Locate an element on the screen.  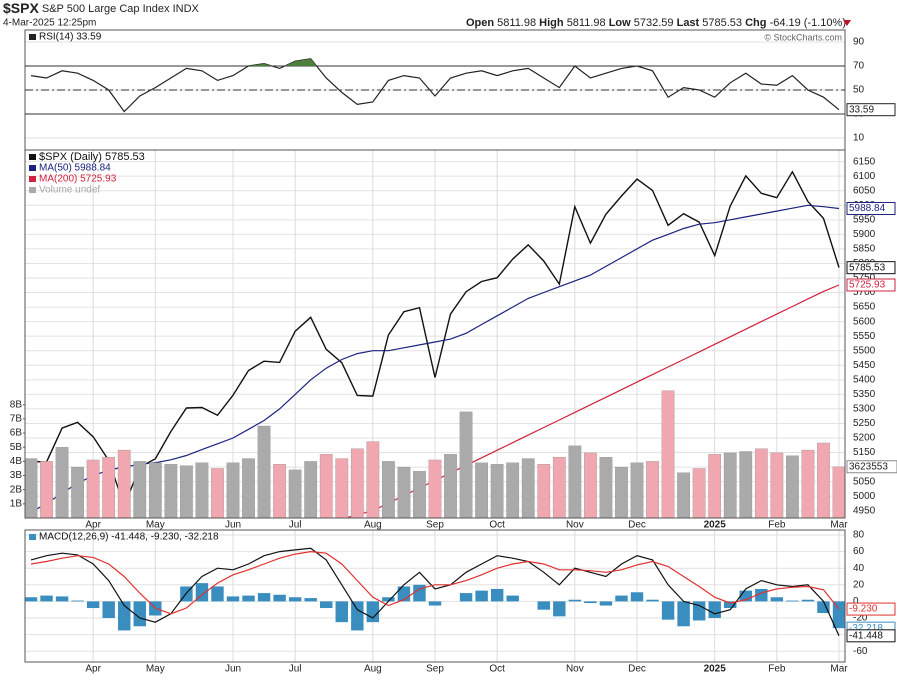
y-tick-label: 0 is located at coordinates (856, 601).